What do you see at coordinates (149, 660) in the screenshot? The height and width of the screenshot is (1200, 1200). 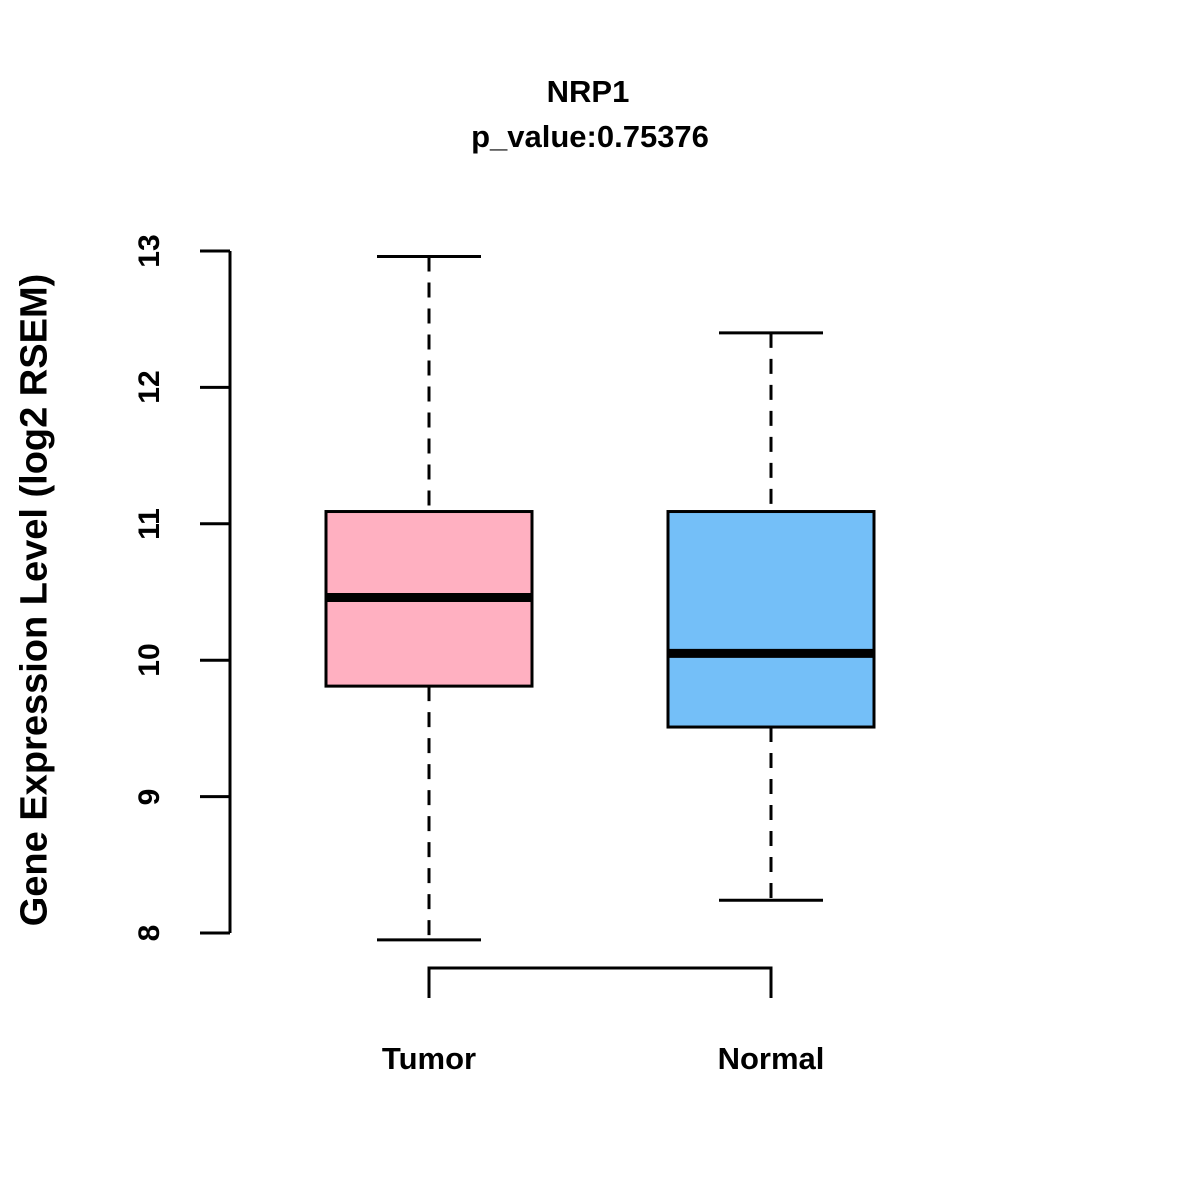 I see `y-axis-tick-label: 10` at bounding box center [149, 660].